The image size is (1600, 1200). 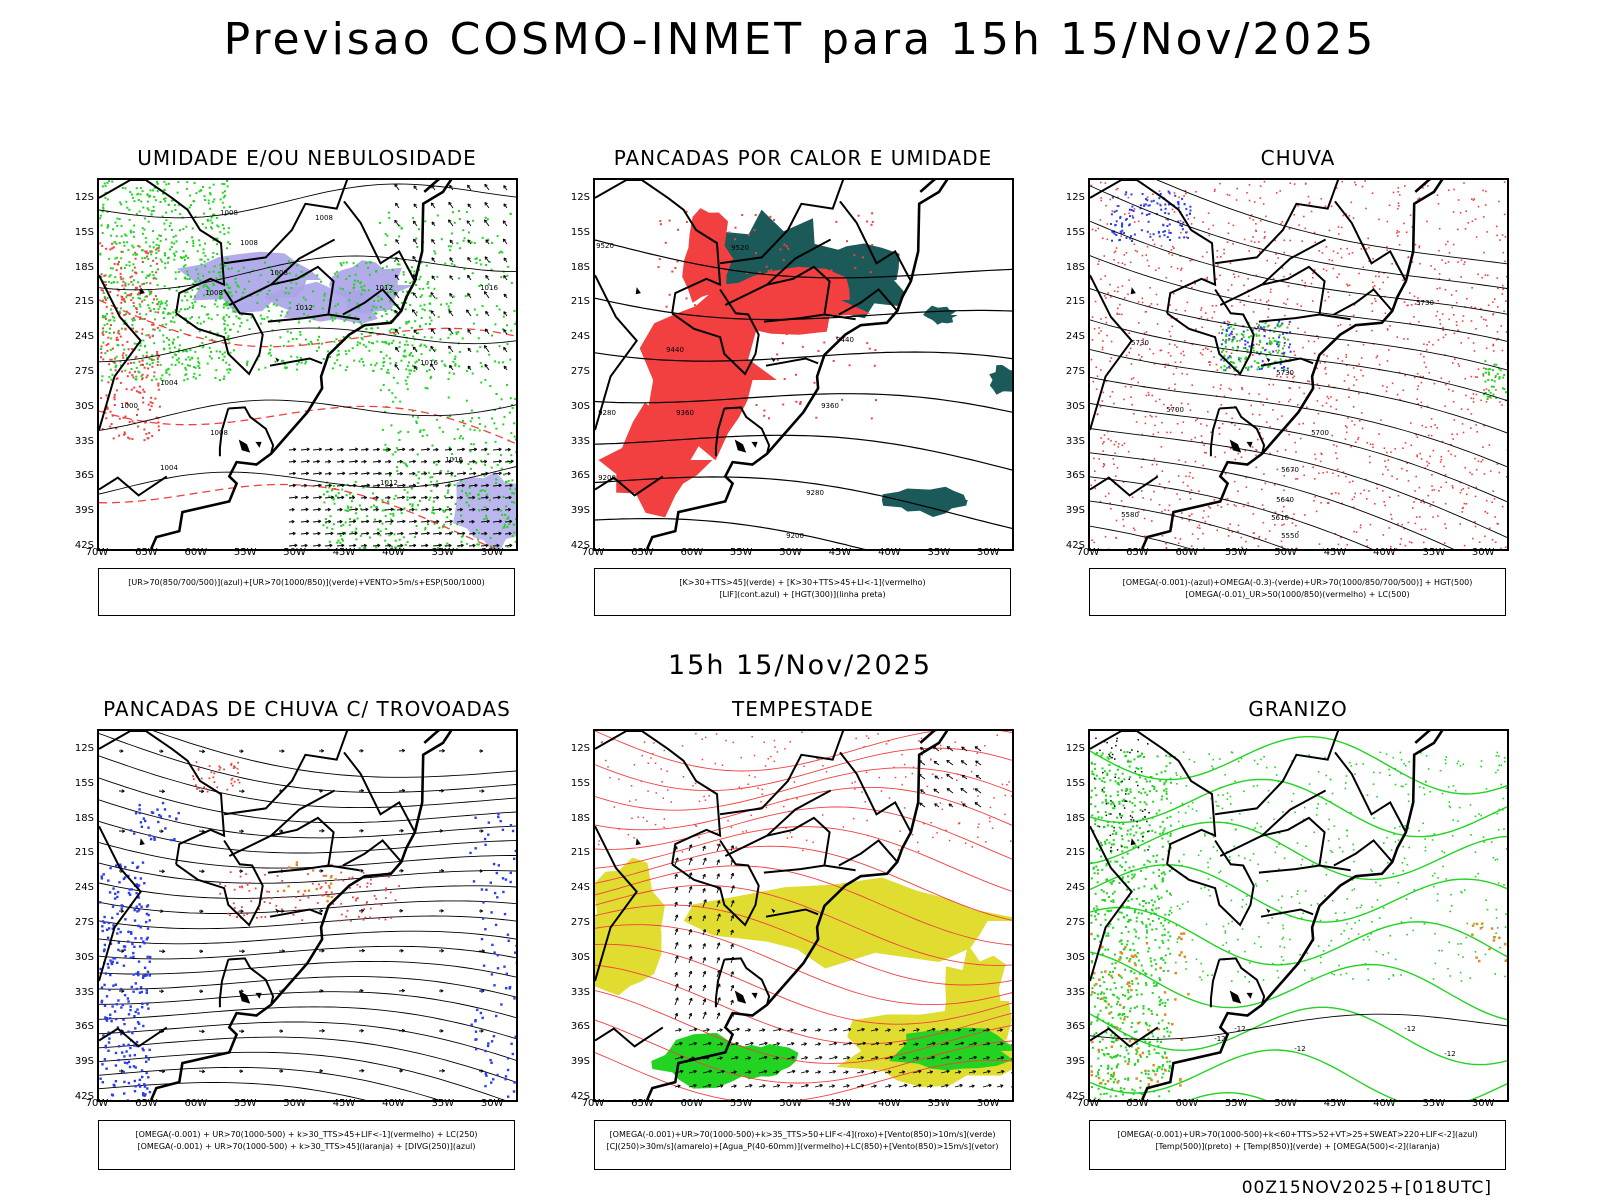 What do you see at coordinates (307, 480) in the screenshot?
I see `pressure-contour` at bounding box center [307, 480].